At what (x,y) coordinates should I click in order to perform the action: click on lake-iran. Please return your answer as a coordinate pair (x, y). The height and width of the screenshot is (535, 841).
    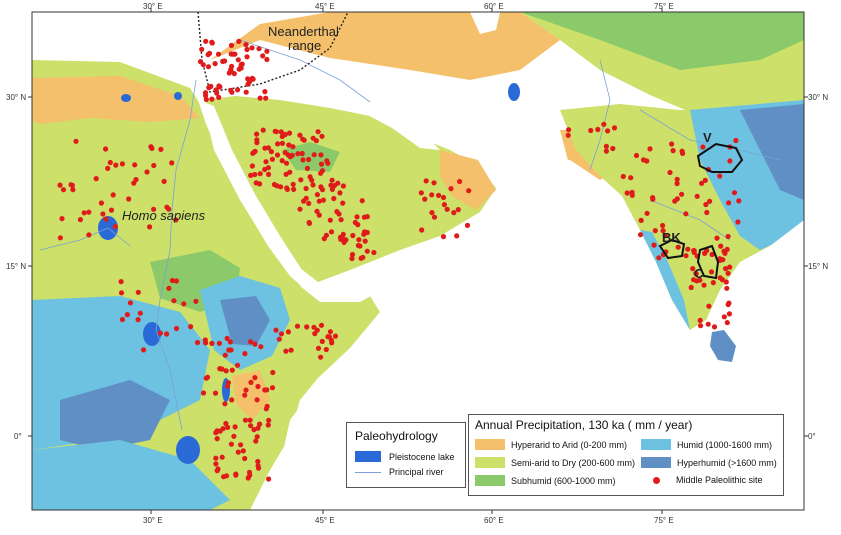
    Looking at the image, I should click on (514, 92).